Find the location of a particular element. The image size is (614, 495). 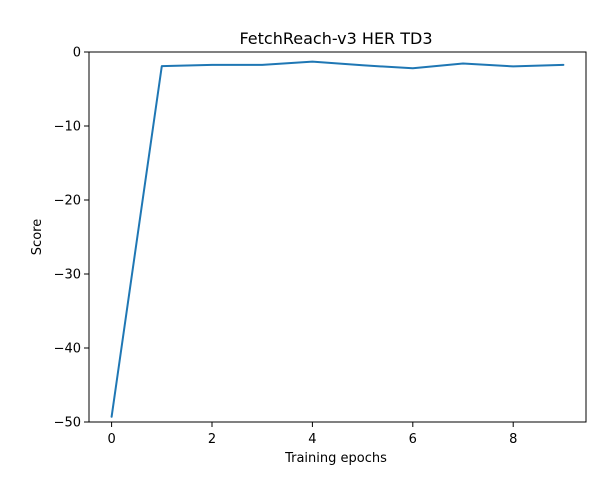

y-tick-label: −10 is located at coordinates (67, 127).